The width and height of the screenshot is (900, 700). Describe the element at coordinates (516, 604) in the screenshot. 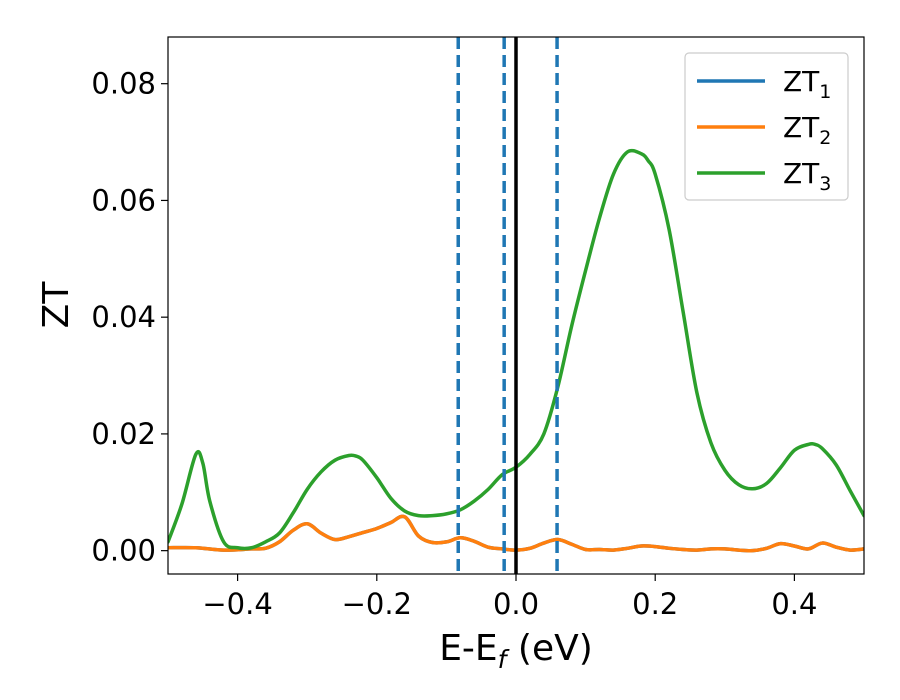

I see `x-tick-label: 0.0` at that location.